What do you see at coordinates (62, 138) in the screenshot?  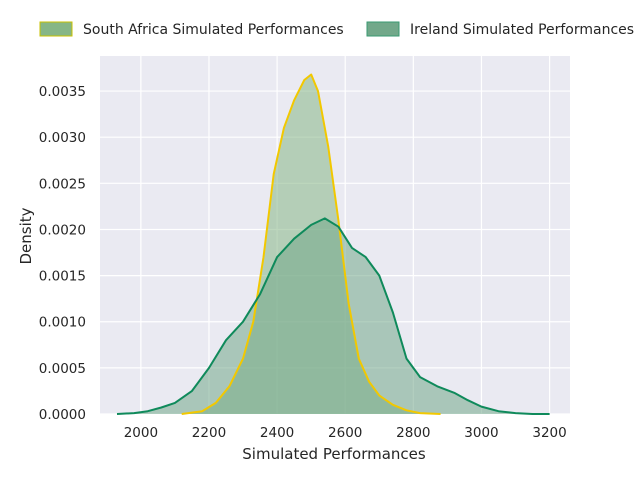 I see `y-tick-label: 0.0030` at bounding box center [62, 138].